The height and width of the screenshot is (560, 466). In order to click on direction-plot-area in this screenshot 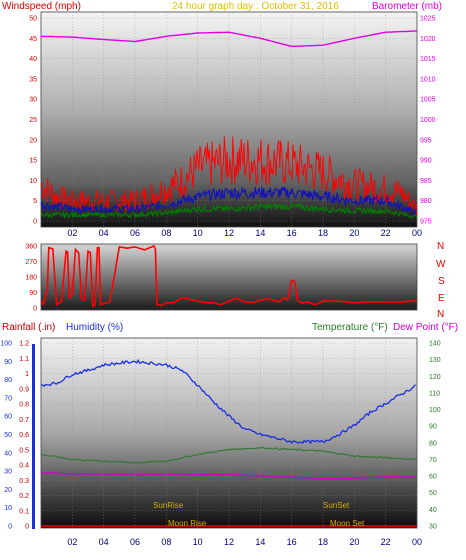, I will do `click(229, 277)`.